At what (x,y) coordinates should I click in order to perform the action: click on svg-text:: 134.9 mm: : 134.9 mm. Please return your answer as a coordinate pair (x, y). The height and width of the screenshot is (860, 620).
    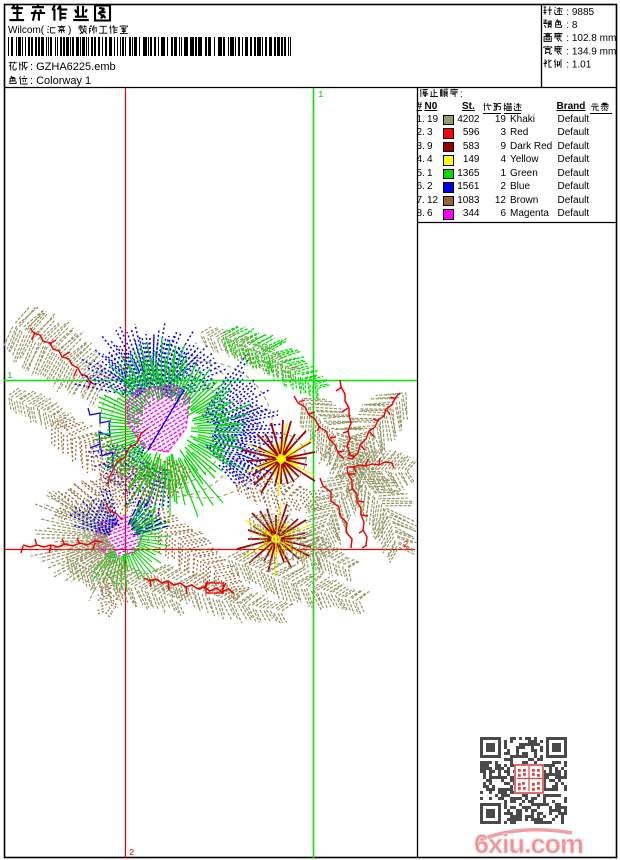
    Looking at the image, I should click on (591, 51).